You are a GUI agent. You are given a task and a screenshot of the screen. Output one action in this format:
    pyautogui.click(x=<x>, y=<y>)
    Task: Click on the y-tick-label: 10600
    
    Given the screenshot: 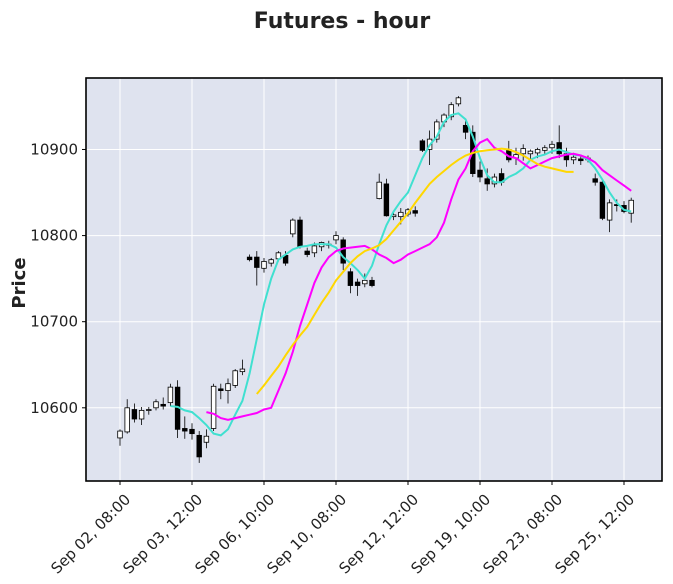 What is the action you would take?
    pyautogui.click(x=54, y=408)
    